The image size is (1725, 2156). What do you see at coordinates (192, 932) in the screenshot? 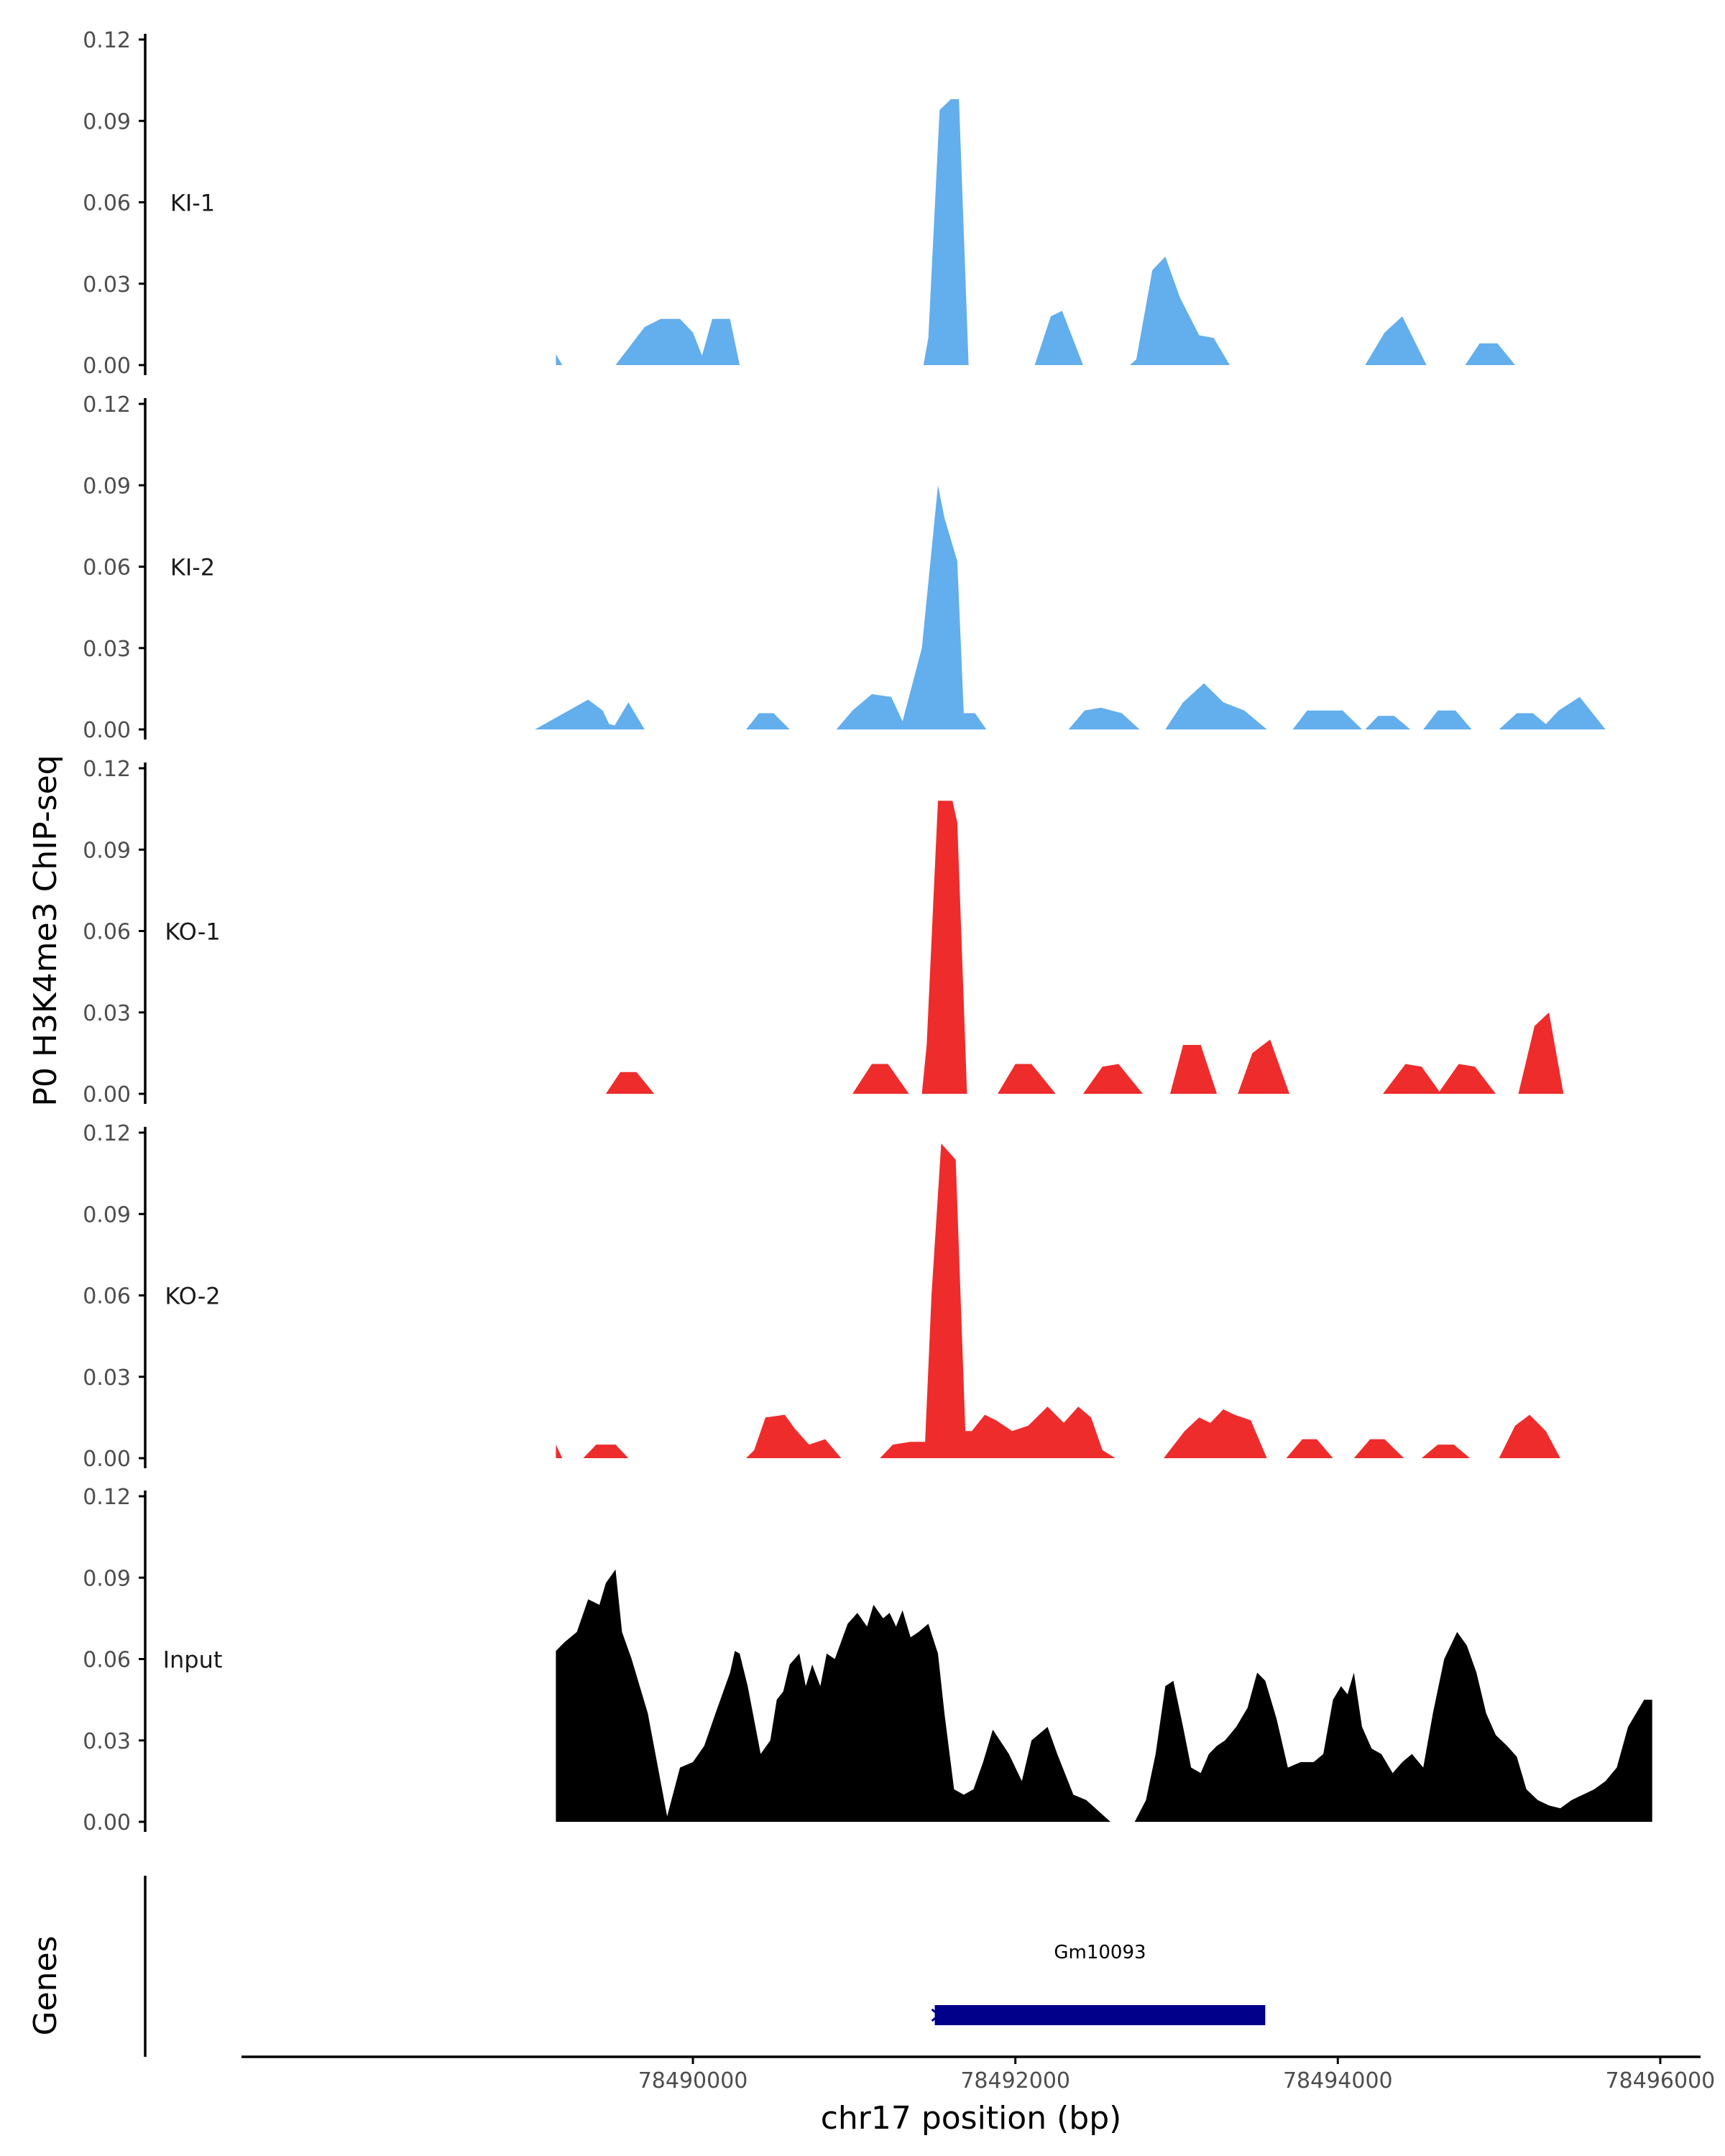
I see `track-label: KO-1` at bounding box center [192, 932].